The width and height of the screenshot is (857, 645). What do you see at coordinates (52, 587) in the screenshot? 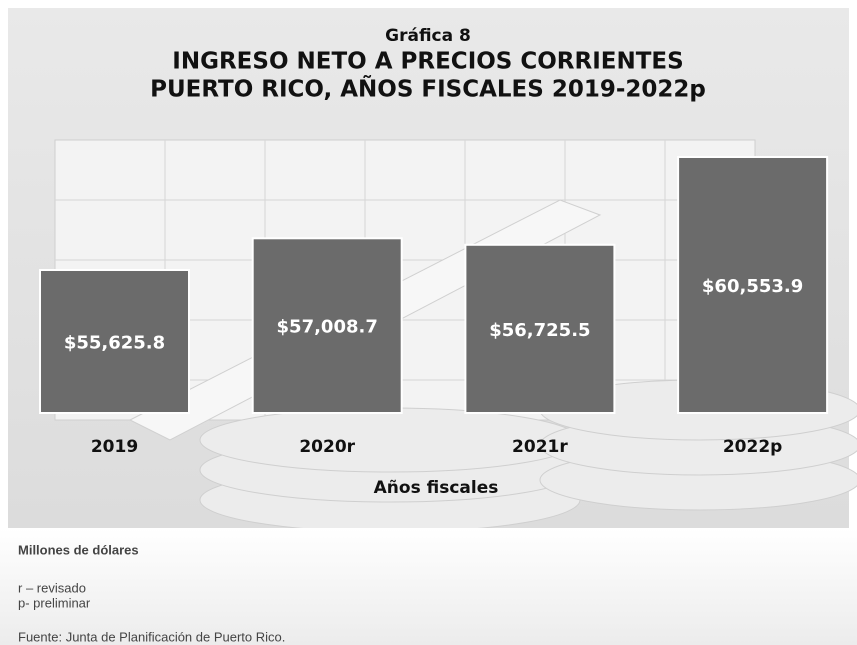
I see `note: r – revisado` at bounding box center [52, 587].